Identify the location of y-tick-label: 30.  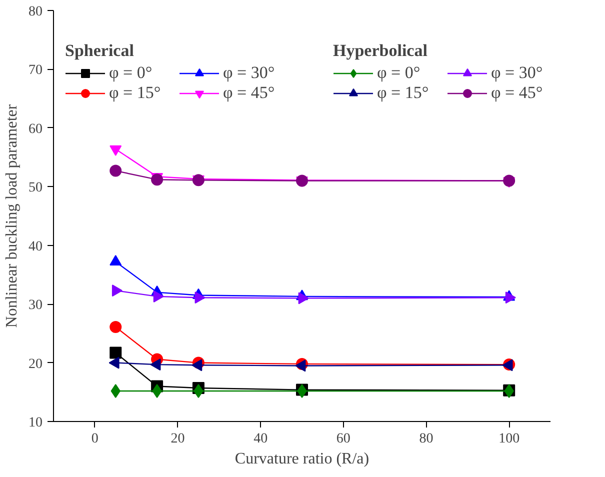
(35, 306).